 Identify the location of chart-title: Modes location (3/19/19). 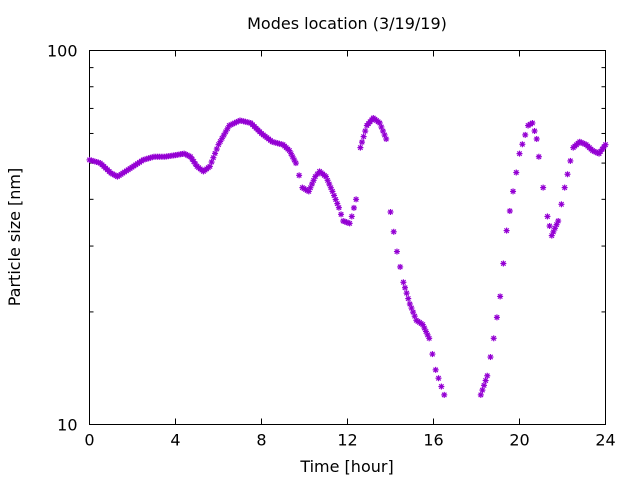
(347, 23).